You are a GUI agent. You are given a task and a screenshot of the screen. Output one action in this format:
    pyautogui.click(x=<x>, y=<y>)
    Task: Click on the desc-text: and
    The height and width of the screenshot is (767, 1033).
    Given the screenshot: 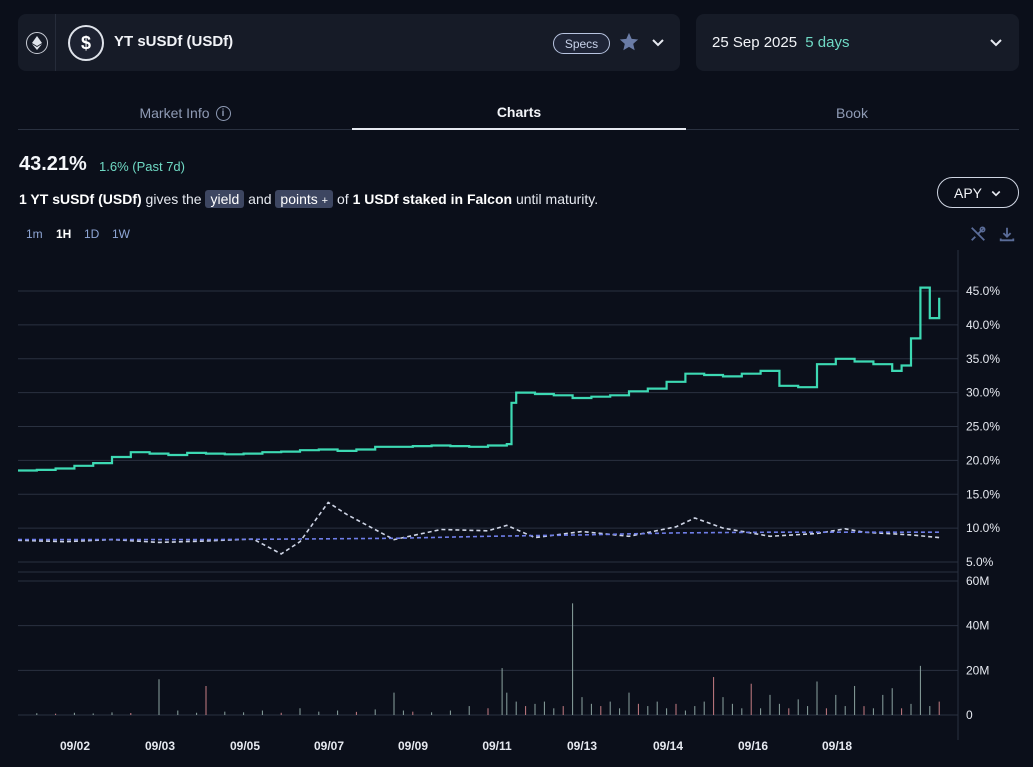 What is the action you would take?
    pyautogui.click(x=260, y=199)
    